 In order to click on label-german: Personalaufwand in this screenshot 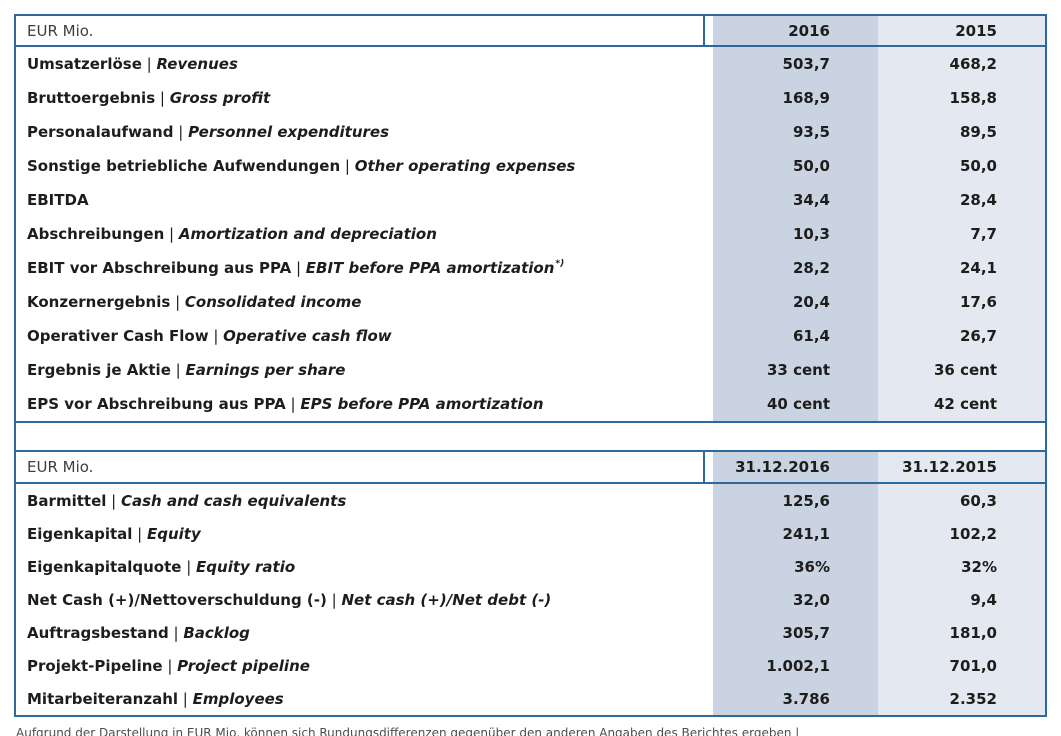, I will do `click(100, 132)`.